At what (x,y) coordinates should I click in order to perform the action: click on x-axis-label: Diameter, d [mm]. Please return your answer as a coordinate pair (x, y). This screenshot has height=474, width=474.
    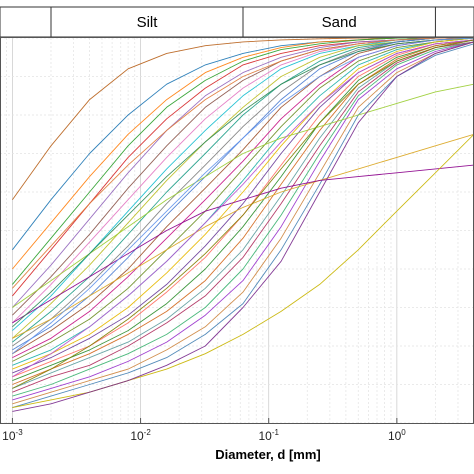
    Looking at the image, I should click on (267, 454).